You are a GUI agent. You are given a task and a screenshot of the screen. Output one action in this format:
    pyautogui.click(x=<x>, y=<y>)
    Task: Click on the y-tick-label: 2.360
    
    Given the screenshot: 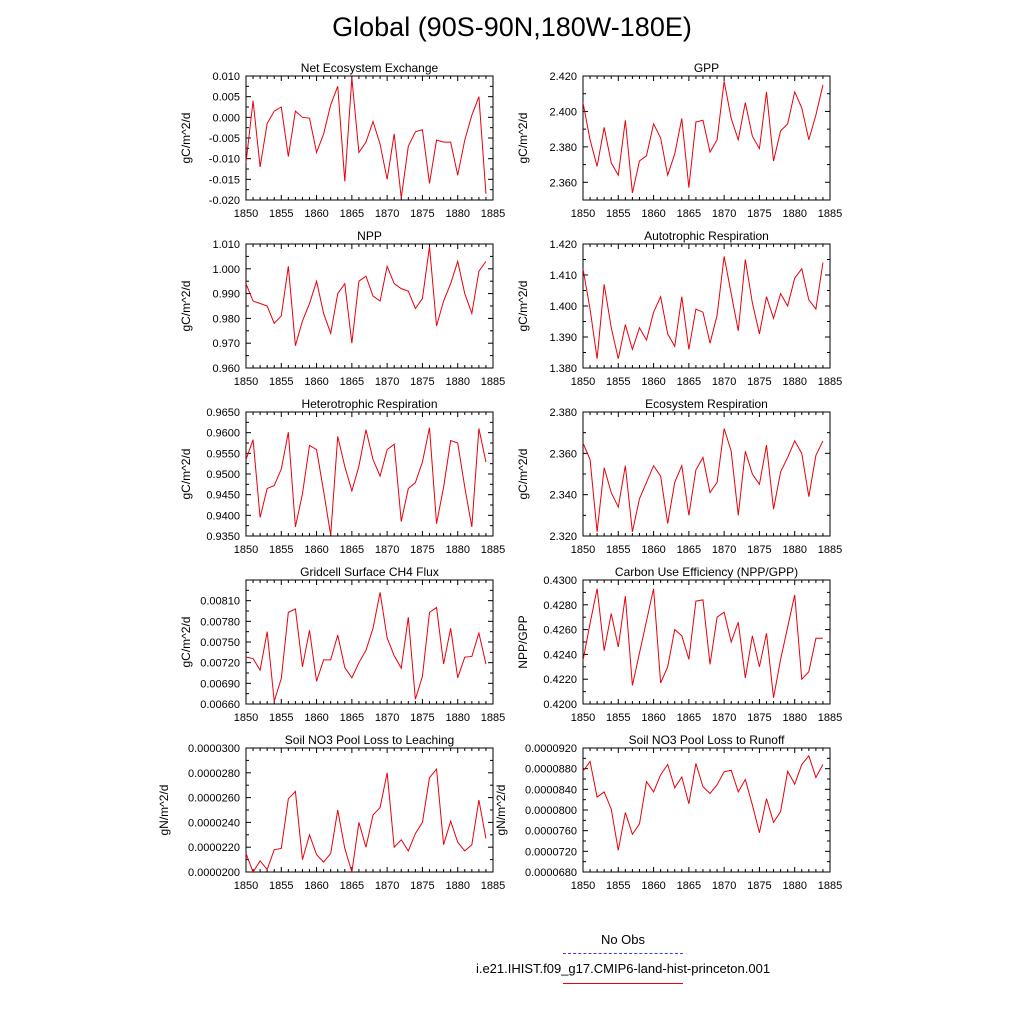 What is the action you would take?
    pyautogui.click(x=563, y=183)
    